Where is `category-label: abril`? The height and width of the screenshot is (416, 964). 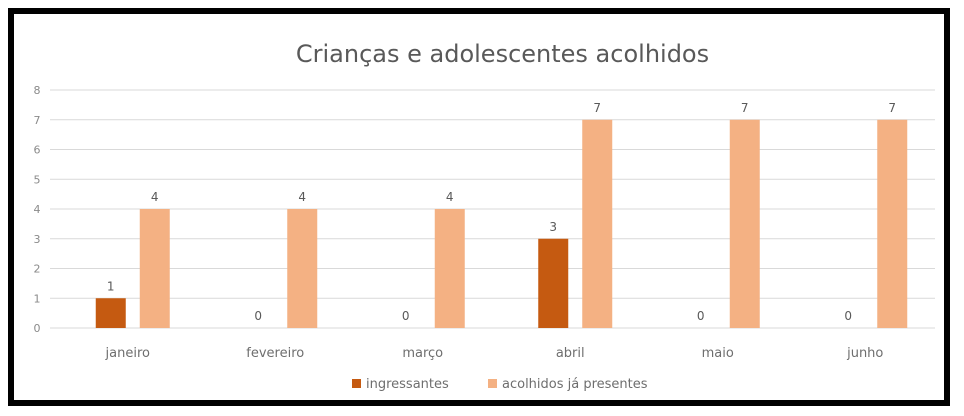 category-label: abril is located at coordinates (570, 353).